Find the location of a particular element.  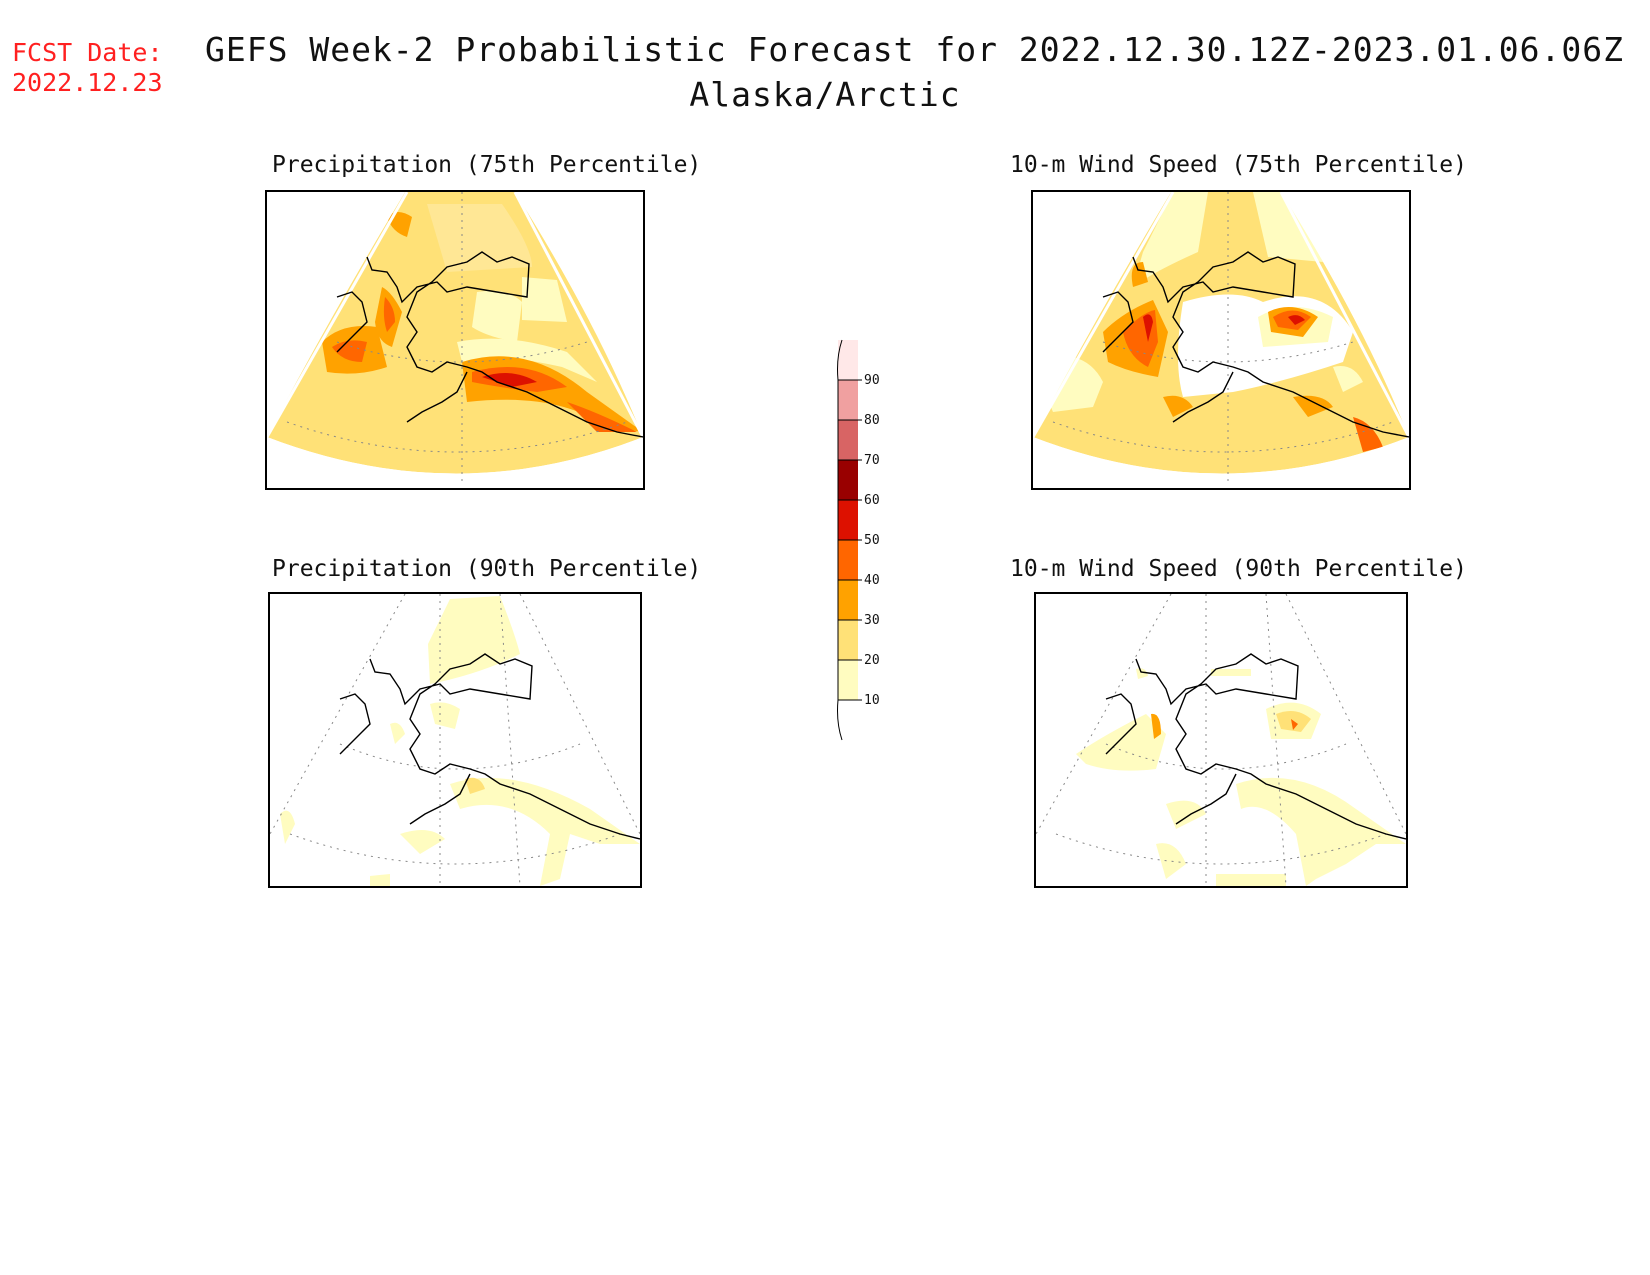

panel-title-precip-90: Precipitation (90th Percentile) is located at coordinates (487, 569).